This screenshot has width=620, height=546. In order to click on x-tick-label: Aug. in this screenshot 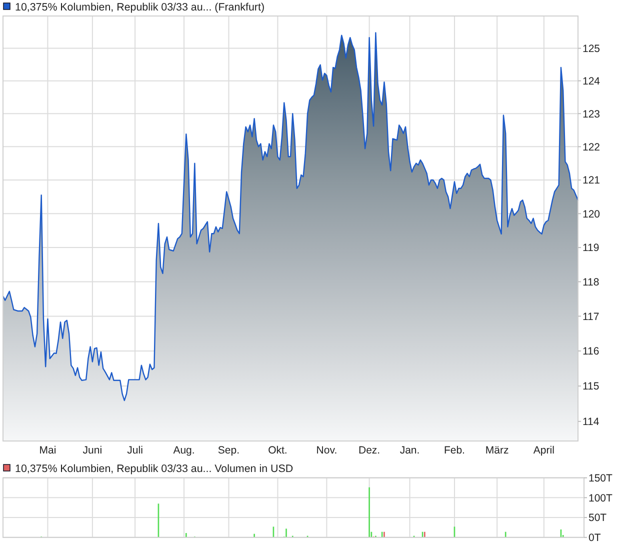, I will do `click(184, 450)`.